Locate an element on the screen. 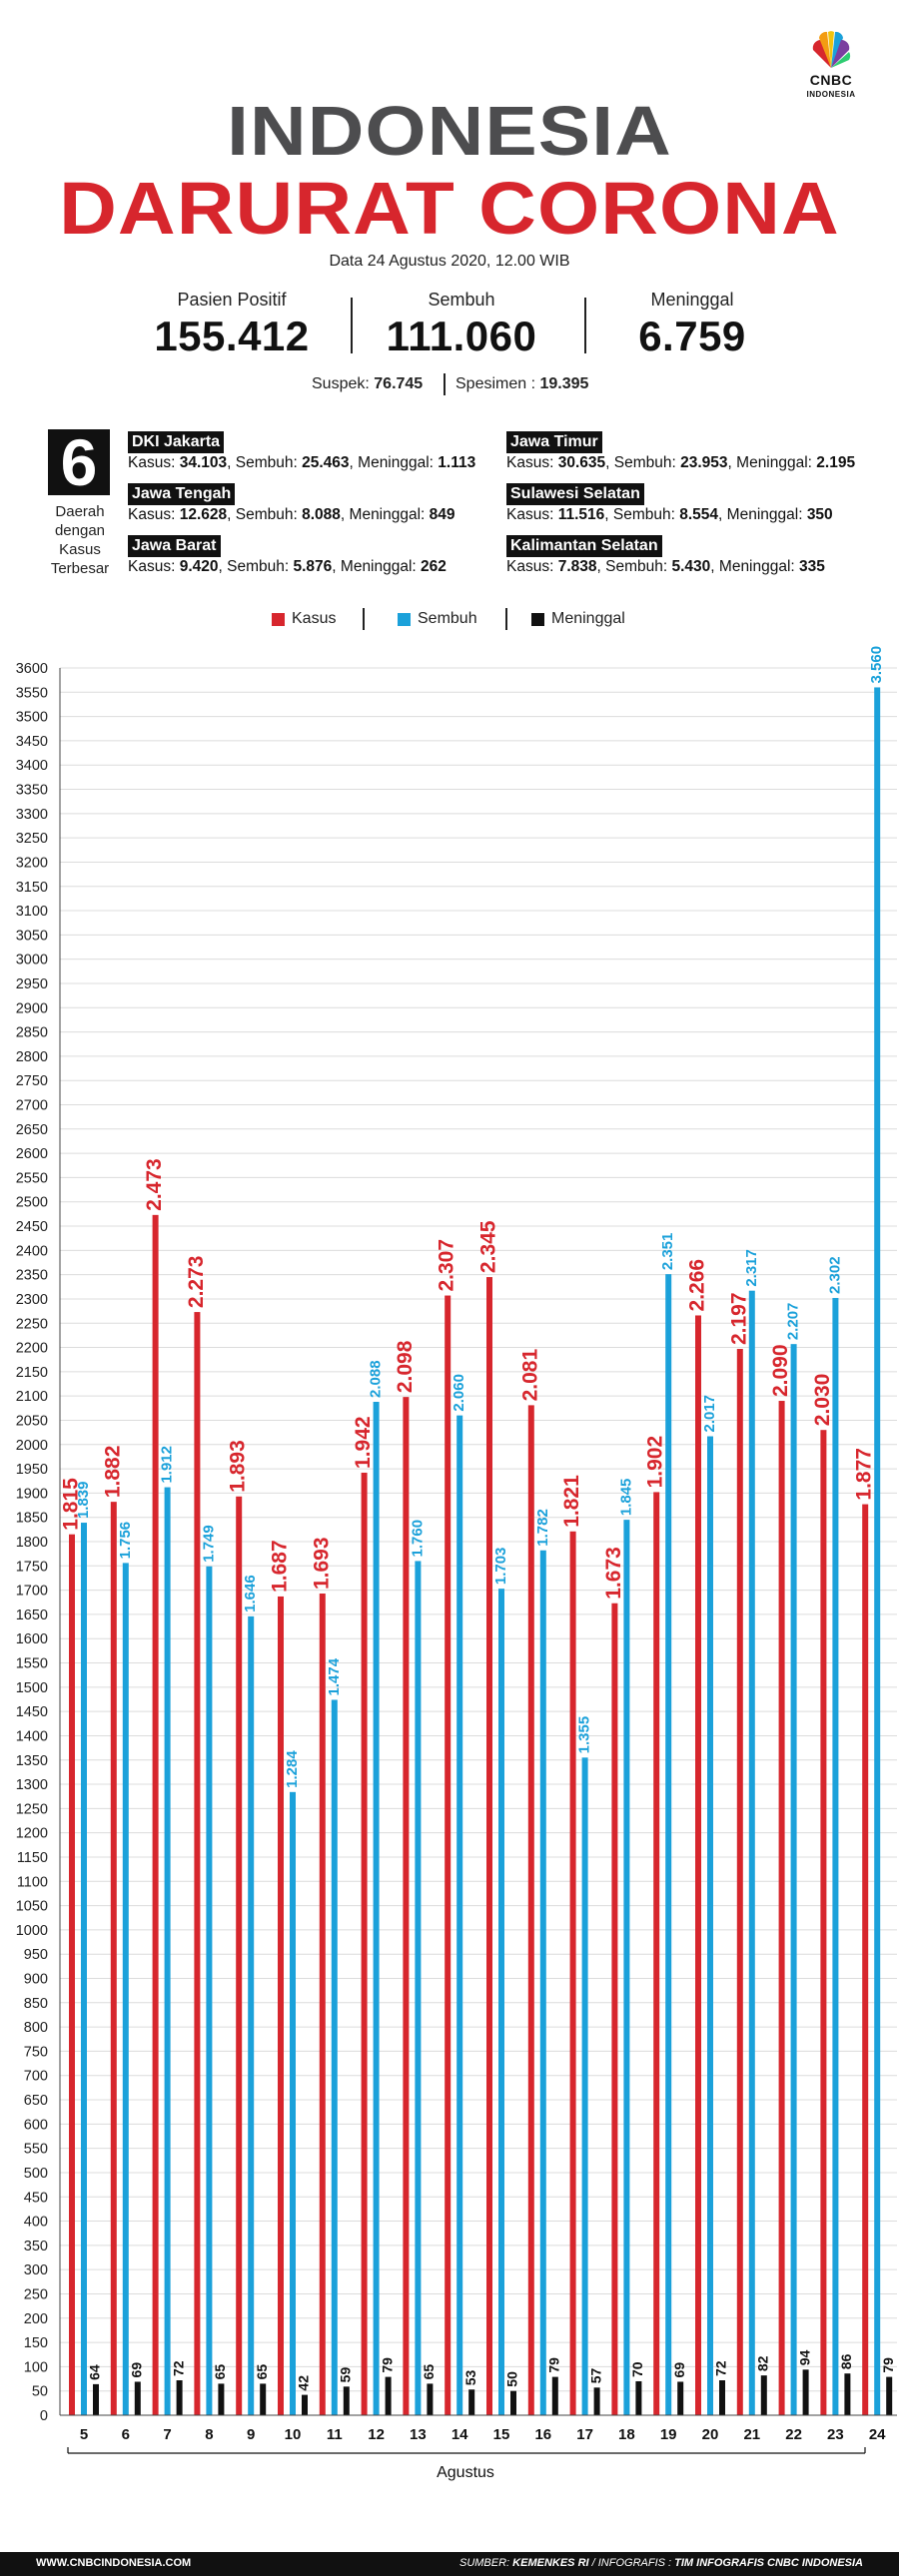  y-tick-label: 2150 is located at coordinates (32, 1373).